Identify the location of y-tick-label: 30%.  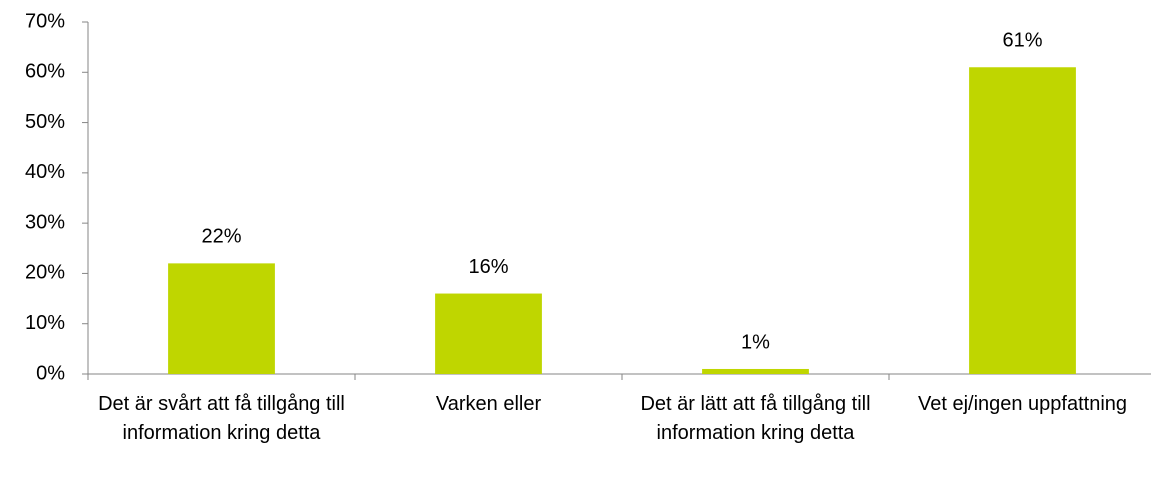
(45, 222).